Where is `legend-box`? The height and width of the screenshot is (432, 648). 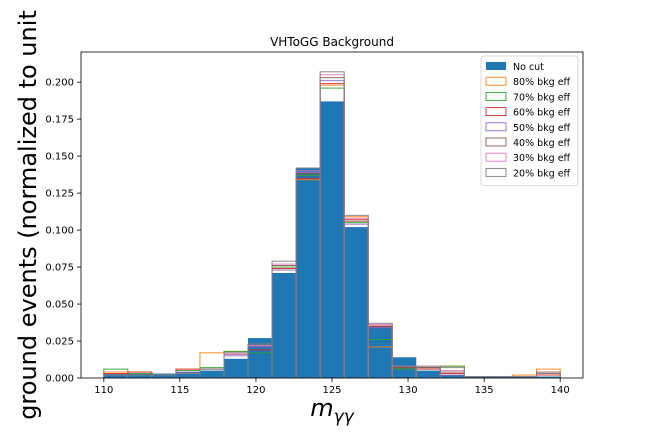
legend-box is located at coordinates (529, 121).